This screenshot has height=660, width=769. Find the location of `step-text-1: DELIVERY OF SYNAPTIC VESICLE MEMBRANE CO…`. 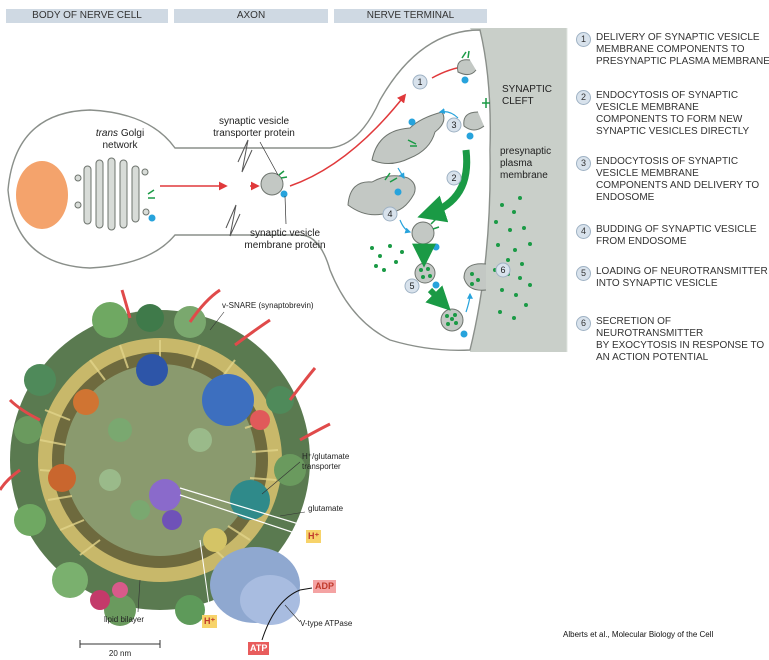

step-text-1: DELIVERY OF SYNAPTIC VESICLE MEMBRANE CO… is located at coordinates (682, 50).